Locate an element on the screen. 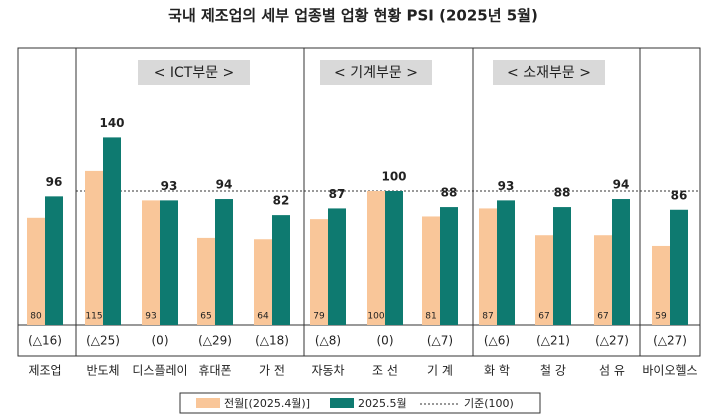 Image resolution: width=707 pixels, height=415 pixels. group-label: < 기계부문 > is located at coordinates (376, 73).